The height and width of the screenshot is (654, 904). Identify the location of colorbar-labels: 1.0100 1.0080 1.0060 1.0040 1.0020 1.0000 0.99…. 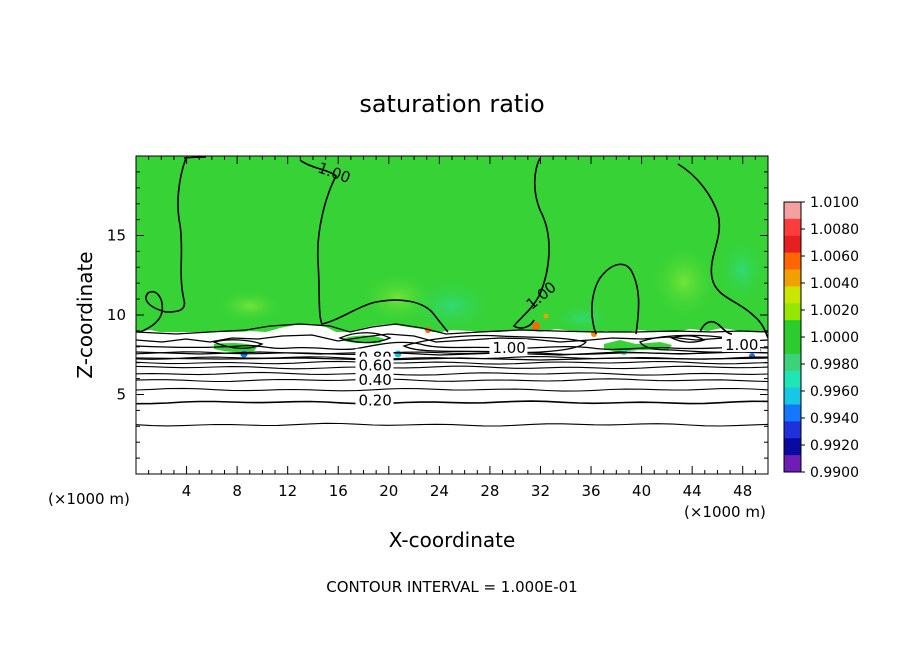
(830, 338).